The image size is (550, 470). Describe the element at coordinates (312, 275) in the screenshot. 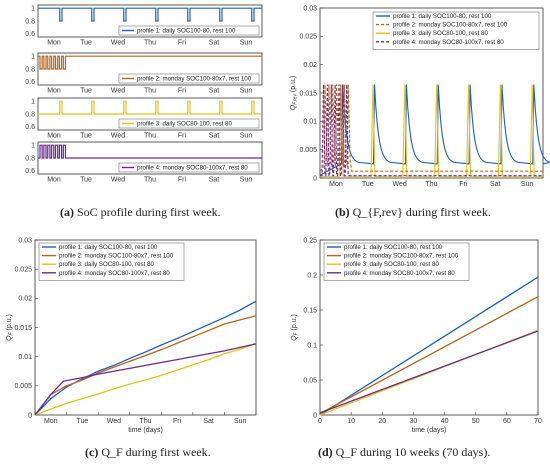

I see `y-tick-label: 0.2` at that location.